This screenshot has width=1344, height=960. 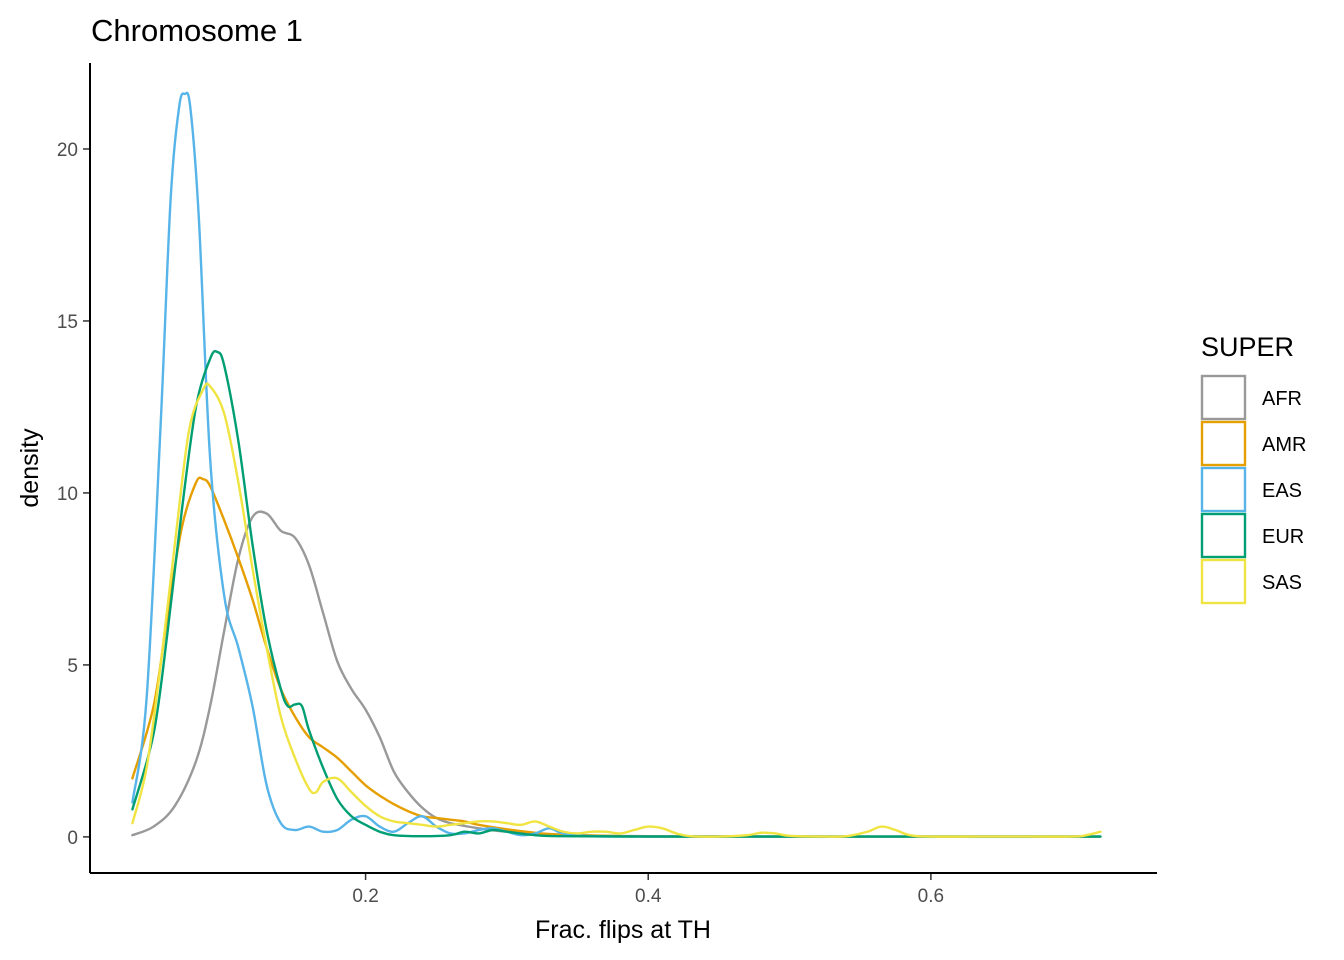 I want to click on y-tick-label: 15, so click(x=67, y=322).